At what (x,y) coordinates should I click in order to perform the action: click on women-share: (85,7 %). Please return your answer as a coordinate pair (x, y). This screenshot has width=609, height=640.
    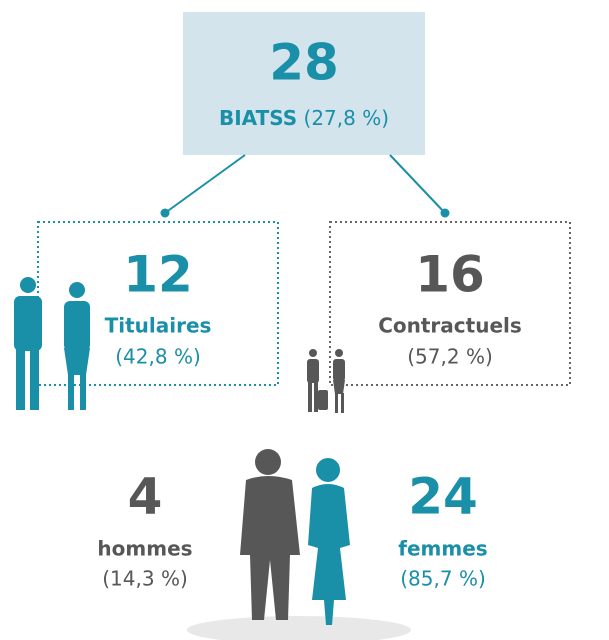
    Looking at the image, I should click on (443, 579).